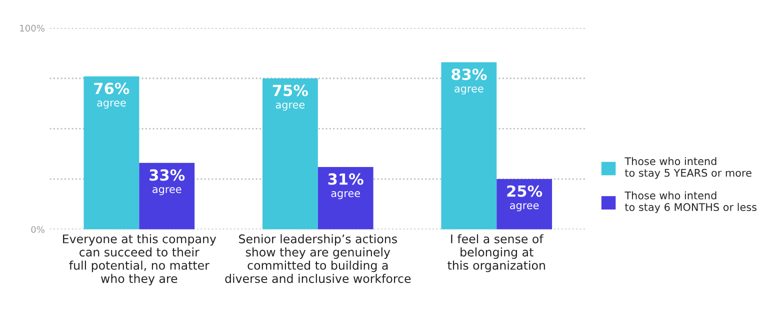 Image resolution: width=766 pixels, height=330 pixels. Describe the element at coordinates (37, 229) in the screenshot. I see `y-tick-label: 0%` at that location.